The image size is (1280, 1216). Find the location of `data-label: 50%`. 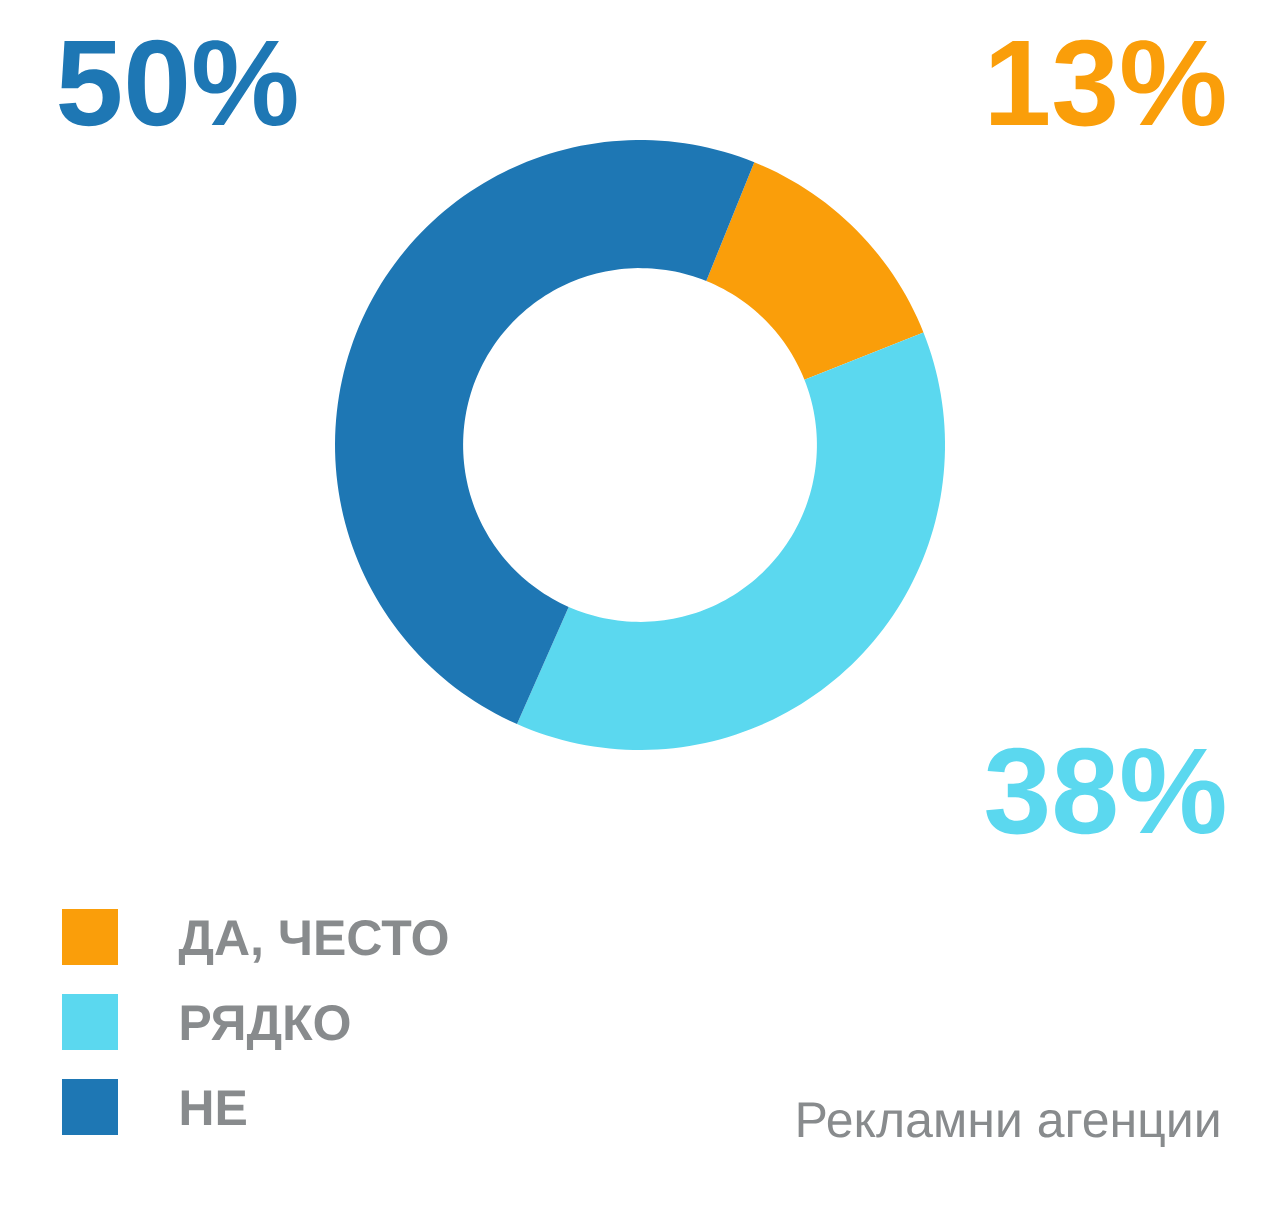

data-label: 50% is located at coordinates (178, 83).